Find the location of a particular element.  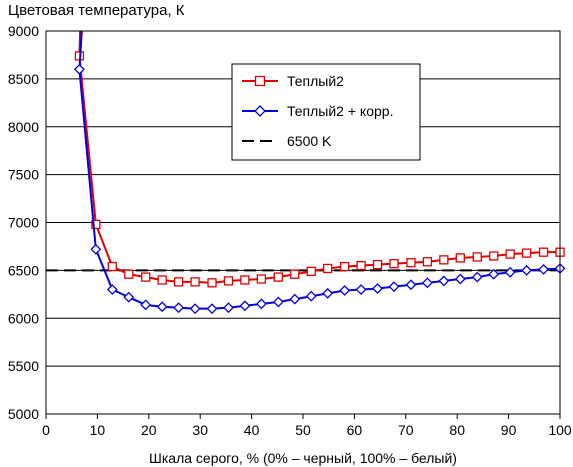

x-tick-label: 30 is located at coordinates (200, 430).